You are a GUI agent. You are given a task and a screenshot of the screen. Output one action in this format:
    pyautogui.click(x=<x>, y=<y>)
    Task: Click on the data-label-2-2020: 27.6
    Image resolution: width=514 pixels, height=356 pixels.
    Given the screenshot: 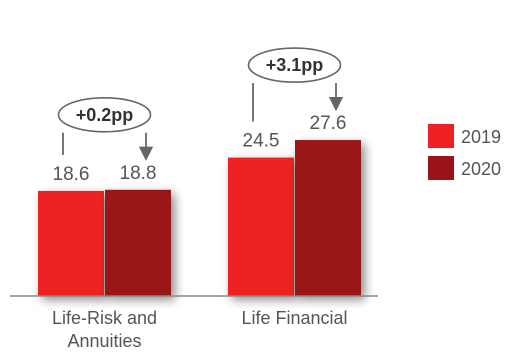 What is the action you would take?
    pyautogui.click(x=328, y=123)
    